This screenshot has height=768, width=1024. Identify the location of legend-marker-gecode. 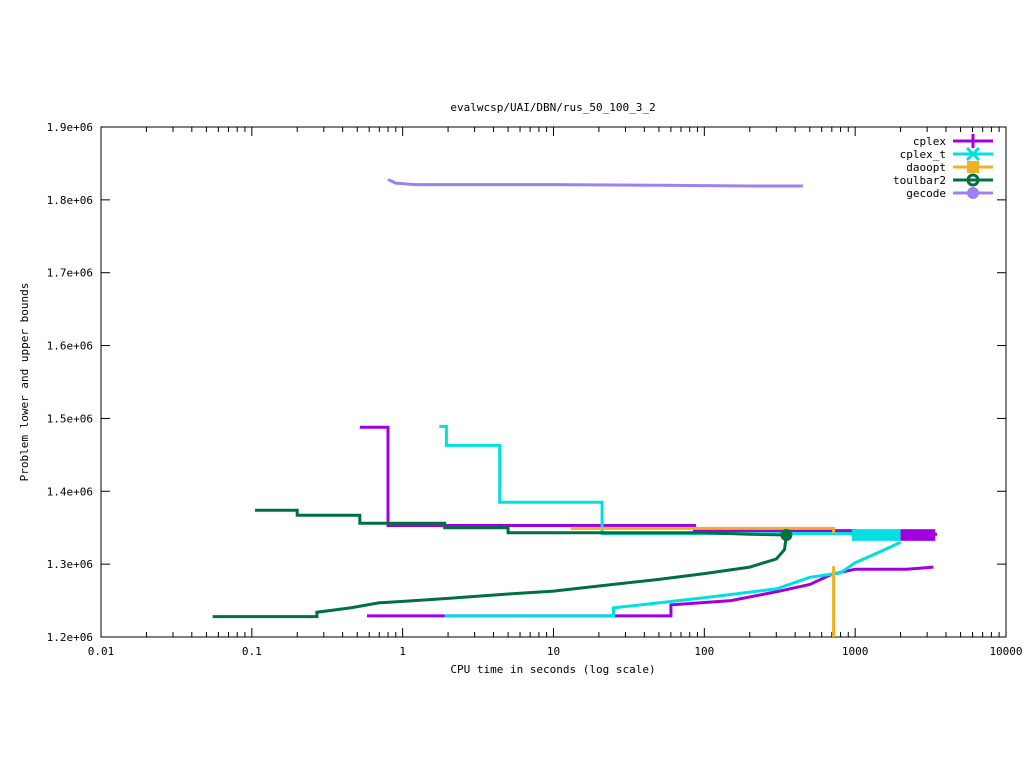
(973, 193).